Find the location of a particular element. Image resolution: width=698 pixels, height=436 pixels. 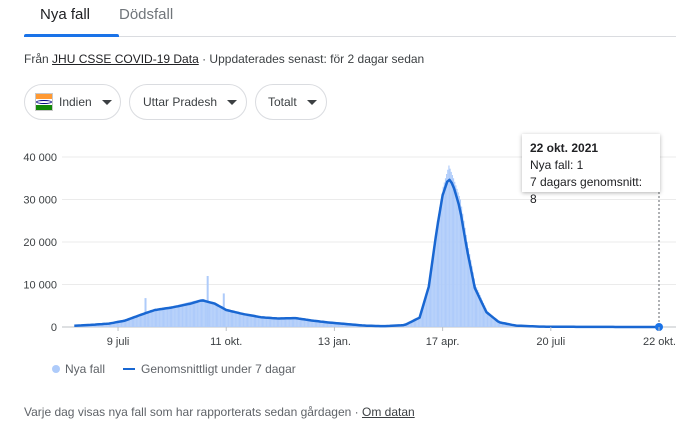

x-tick-label: 22 okt. is located at coordinates (659, 342).